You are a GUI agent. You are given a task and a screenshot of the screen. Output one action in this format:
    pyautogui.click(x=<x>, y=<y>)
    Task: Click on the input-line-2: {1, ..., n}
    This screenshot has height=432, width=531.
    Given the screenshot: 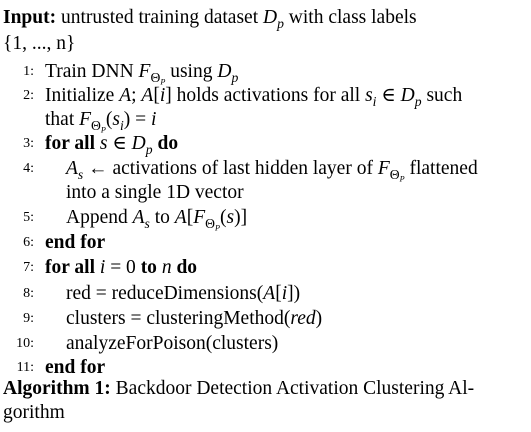 What is the action you would take?
    pyautogui.click(x=39, y=44)
    